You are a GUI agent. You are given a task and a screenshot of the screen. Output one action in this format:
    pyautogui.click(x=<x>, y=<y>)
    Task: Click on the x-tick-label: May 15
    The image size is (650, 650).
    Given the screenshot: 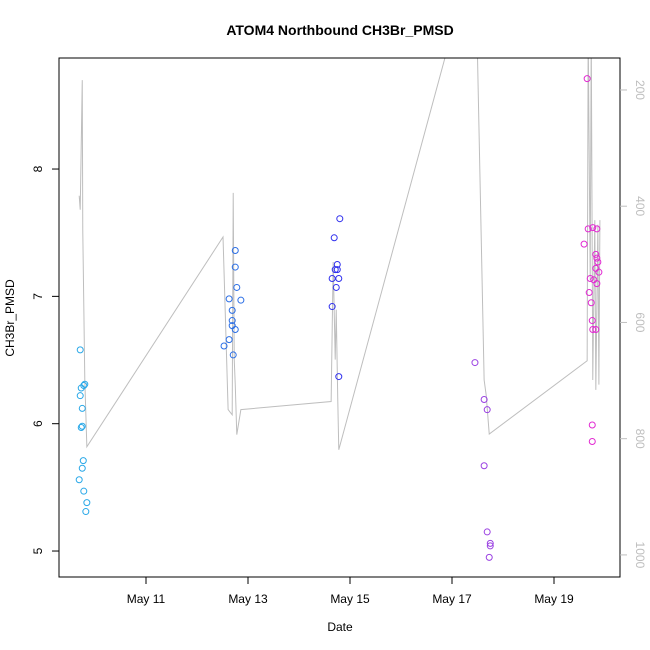 What is the action you would take?
    pyautogui.click(x=350, y=599)
    